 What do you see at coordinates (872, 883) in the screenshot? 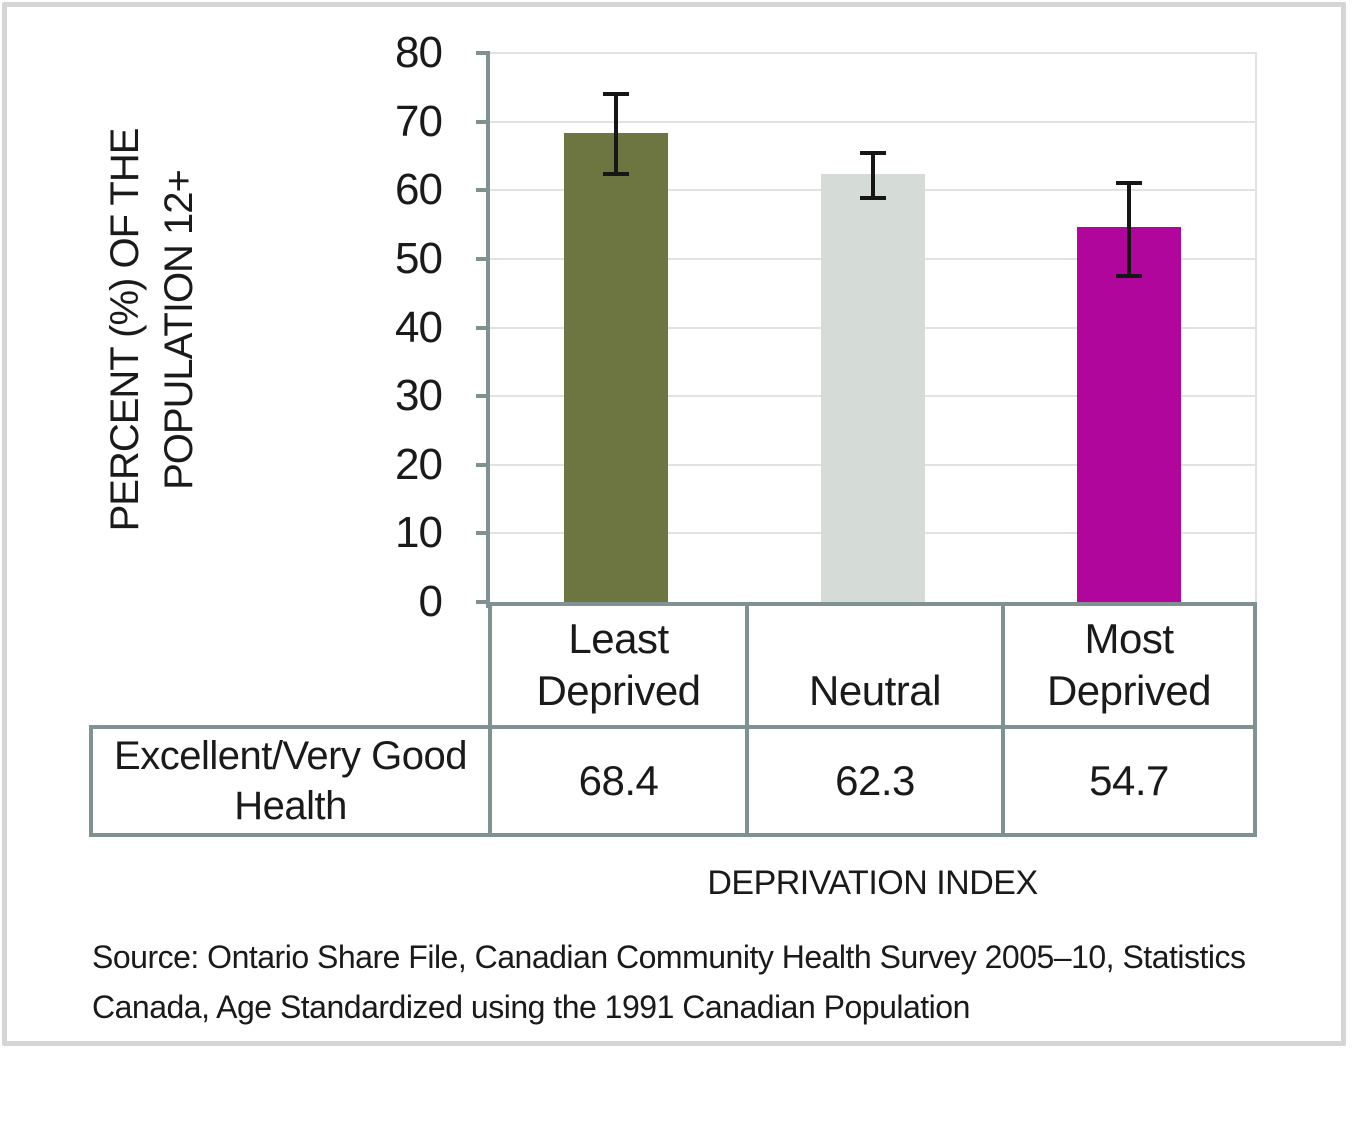
I see `x-axis-title: DEPRIVATION INDEX` at bounding box center [872, 883].